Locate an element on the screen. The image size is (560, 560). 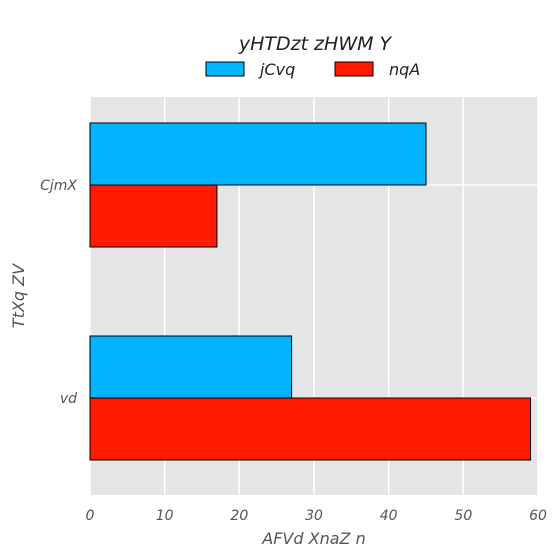
bar-jcvq-cjmx is located at coordinates (258, 154).